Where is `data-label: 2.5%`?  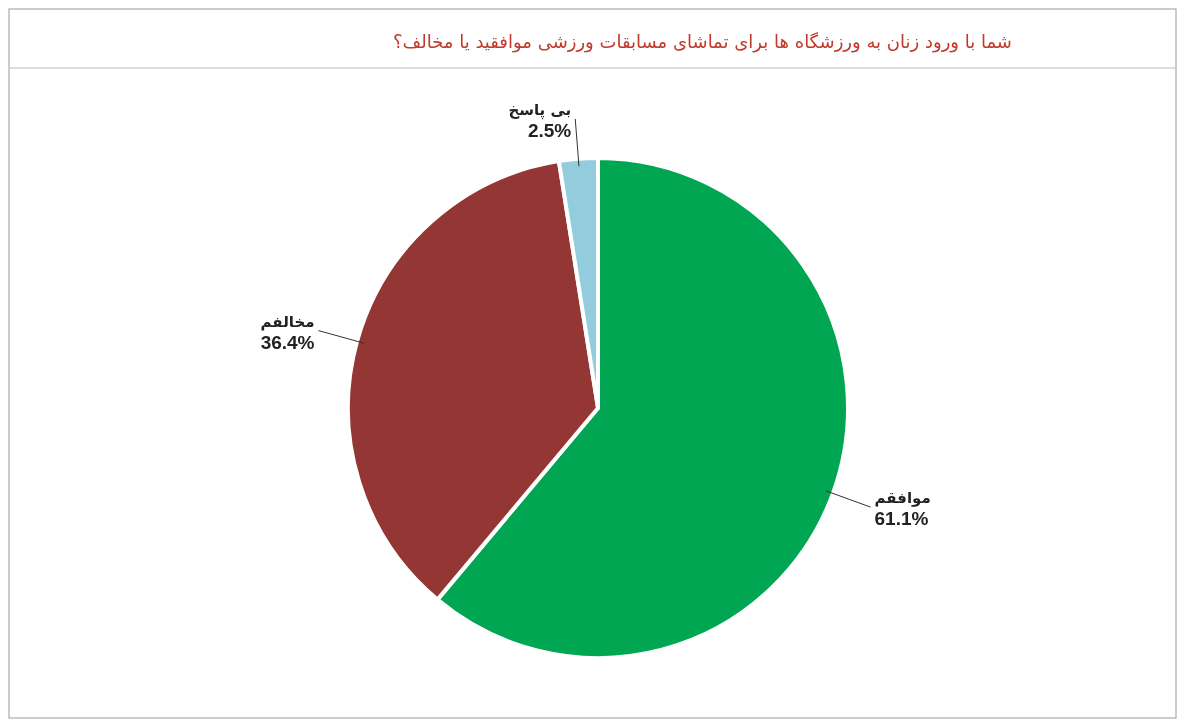
data-label: 2.5% is located at coordinates (549, 130).